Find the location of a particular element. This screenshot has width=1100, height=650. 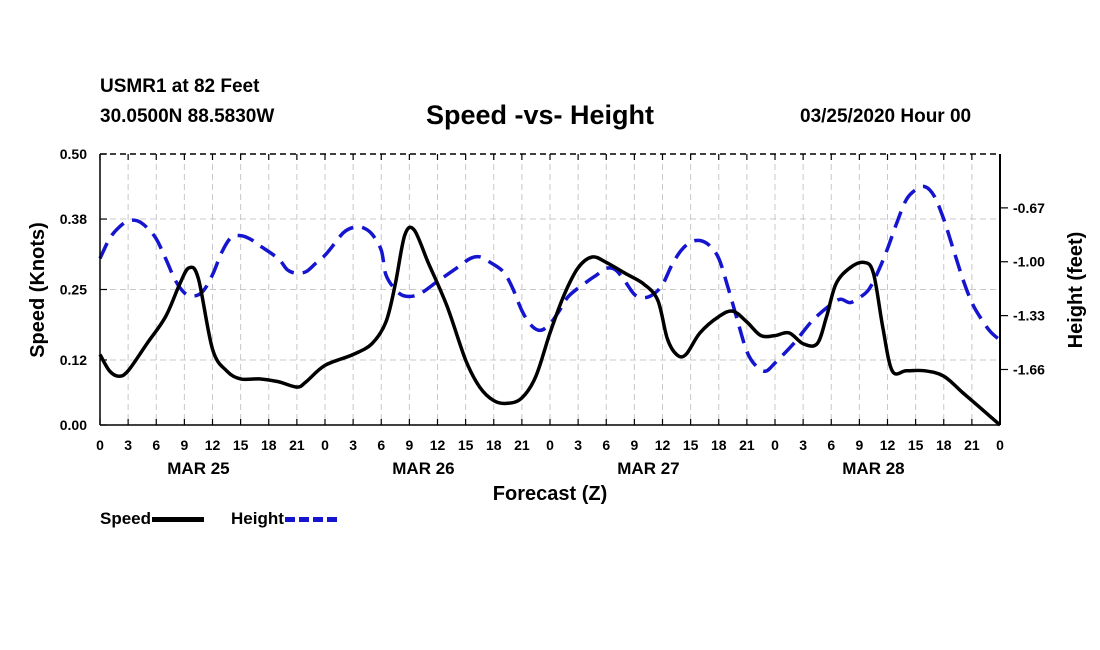

legend-speed: Speed is located at coordinates (152, 519).